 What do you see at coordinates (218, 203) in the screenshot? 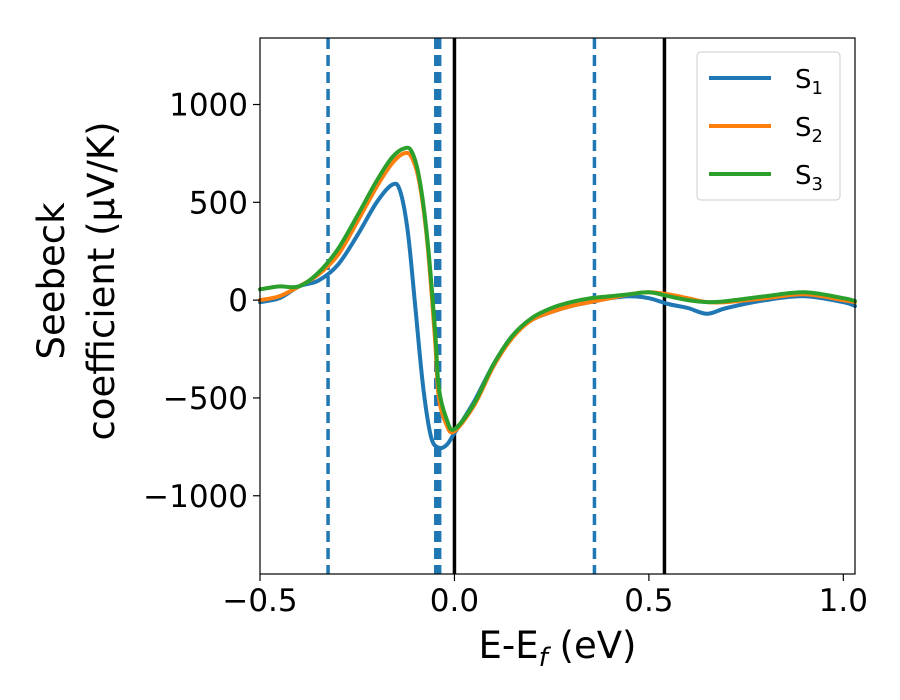
I see `y-tick-label-3: 500` at bounding box center [218, 203].